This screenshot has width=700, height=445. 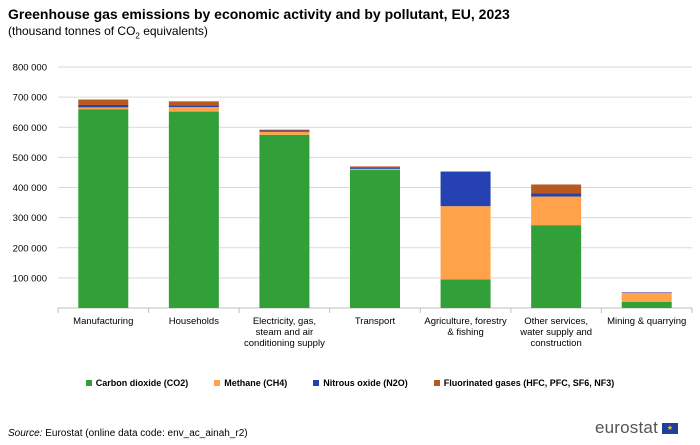 I want to click on subtitle-post: equivalents), so click(x=173, y=31).